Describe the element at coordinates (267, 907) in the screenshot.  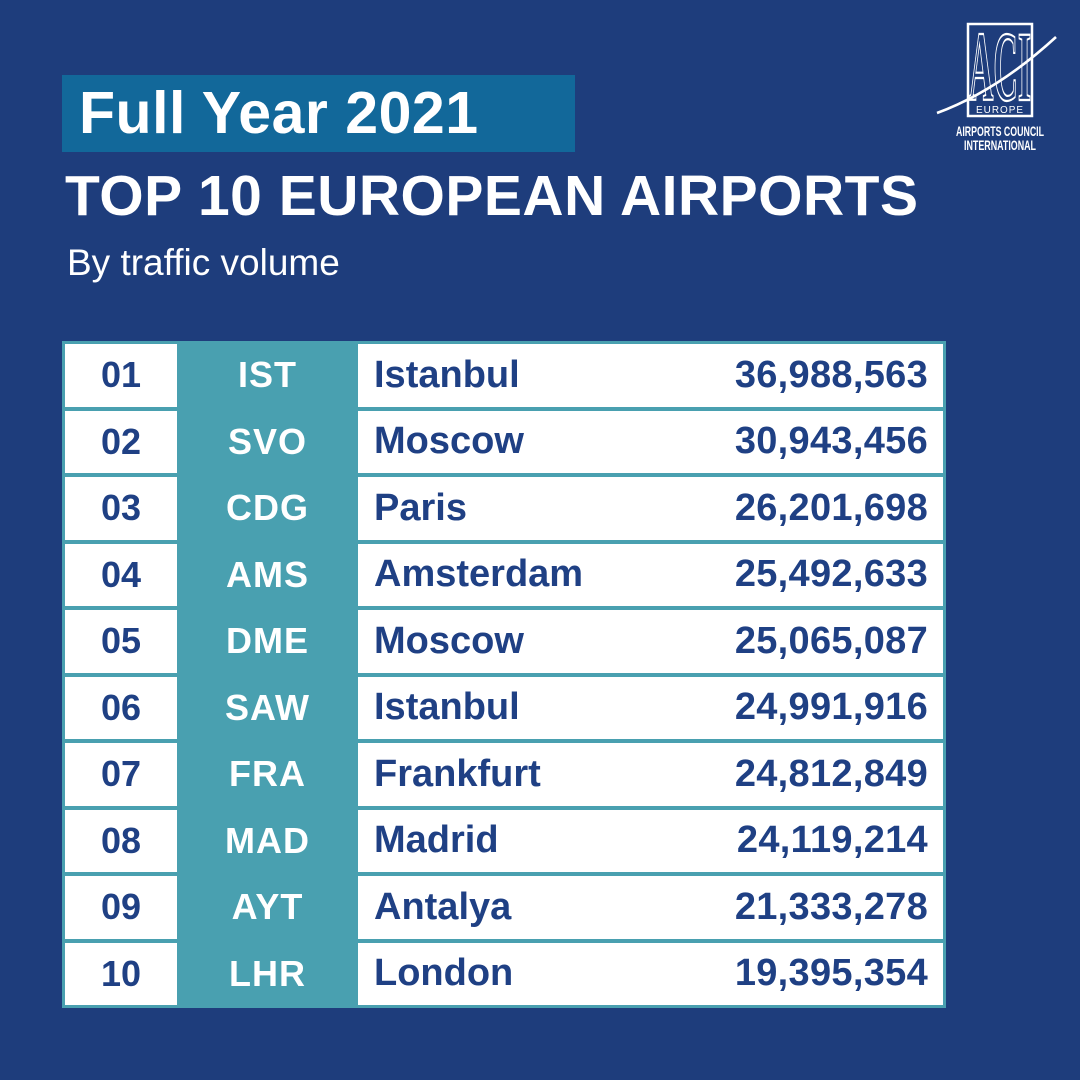
I see `airport-code-cell: AYT` at that location.